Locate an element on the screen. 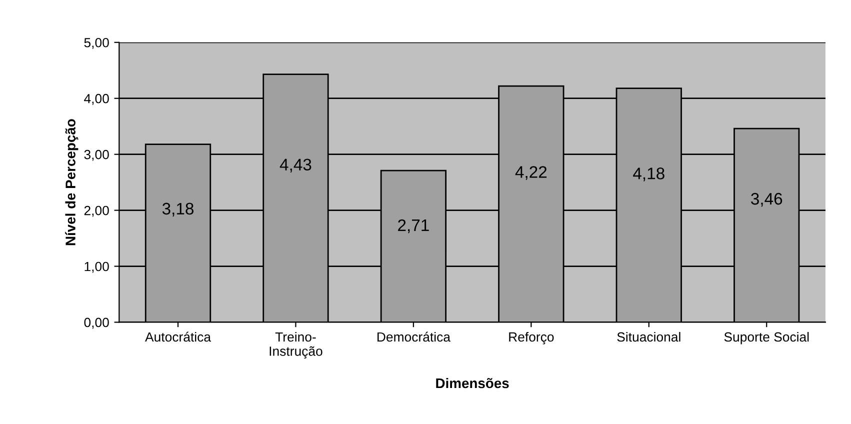  x-tick-label: Situacional is located at coordinates (648, 337).